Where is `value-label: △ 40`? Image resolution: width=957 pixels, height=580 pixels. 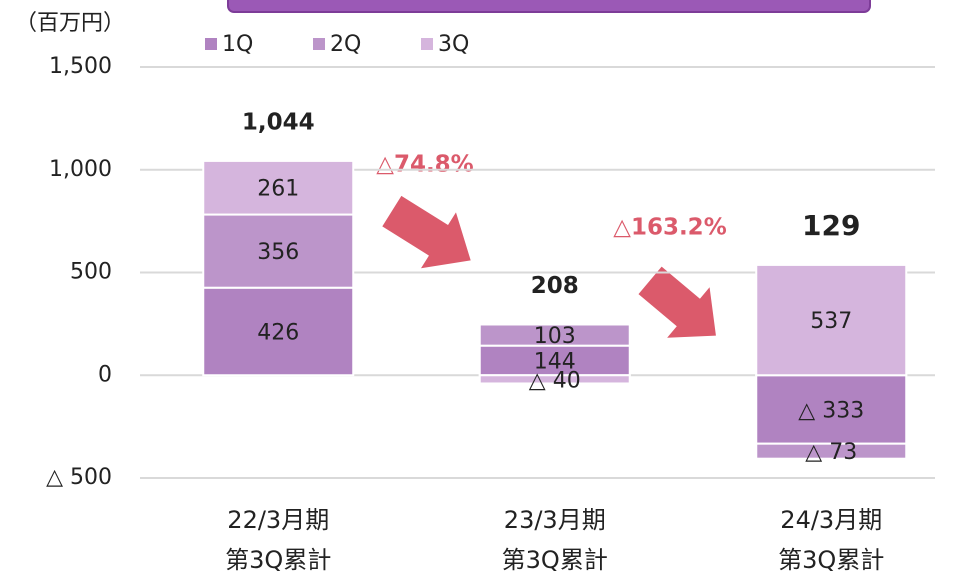
value-label: △ 40 is located at coordinates (555, 380).